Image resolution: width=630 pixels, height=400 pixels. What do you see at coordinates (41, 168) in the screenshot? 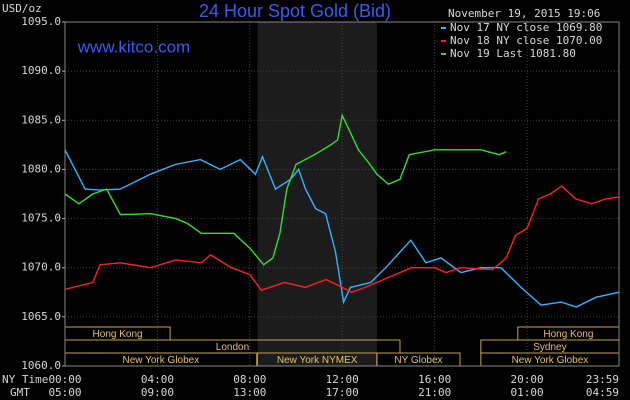
I see `y-tick-label: 1080.0` at bounding box center [41, 168].